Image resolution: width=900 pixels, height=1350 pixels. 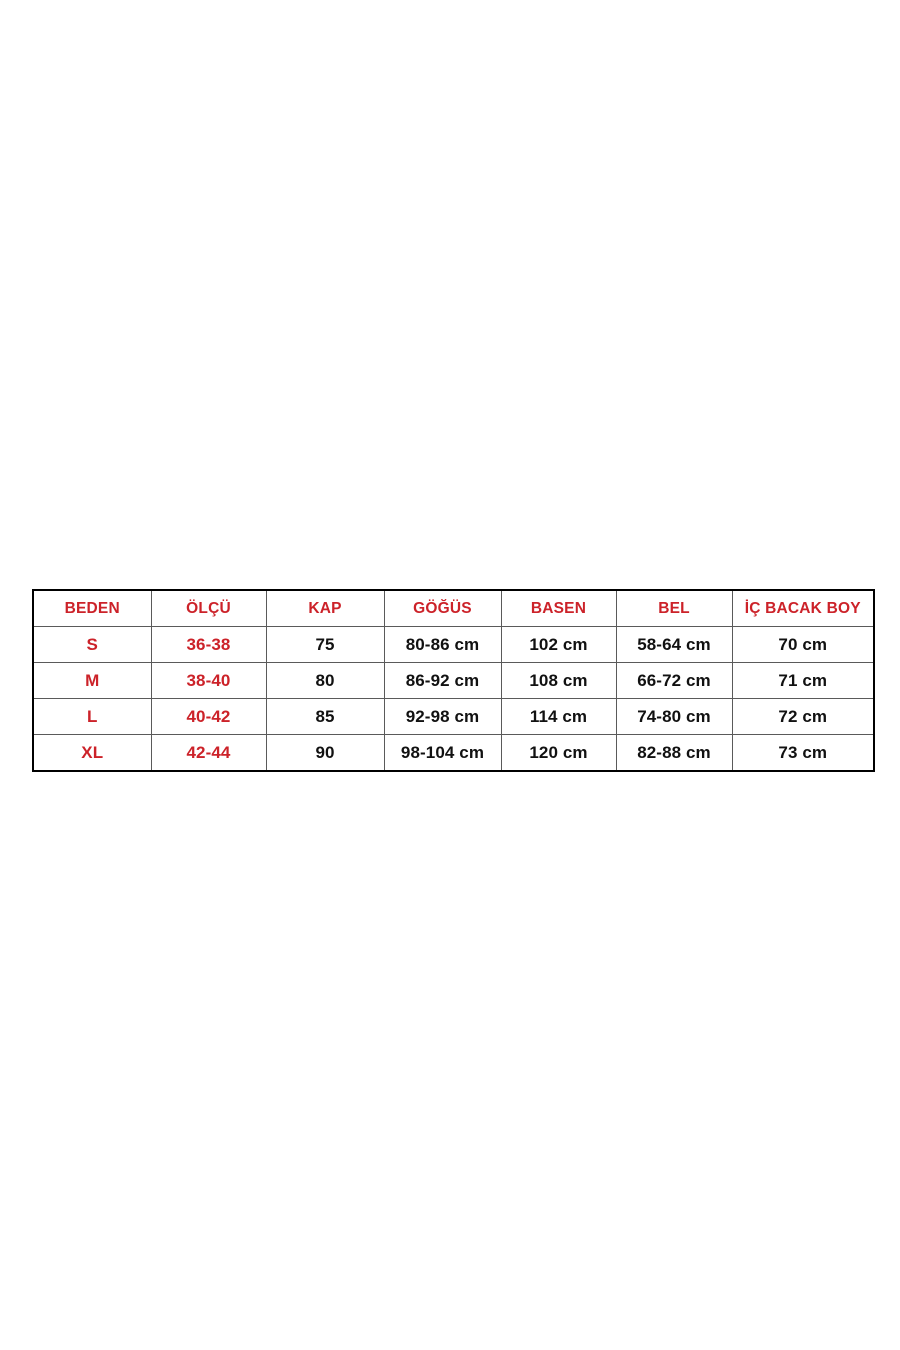 What do you see at coordinates (208, 644) in the screenshot?
I see `cell-olcu: 36-38` at bounding box center [208, 644].